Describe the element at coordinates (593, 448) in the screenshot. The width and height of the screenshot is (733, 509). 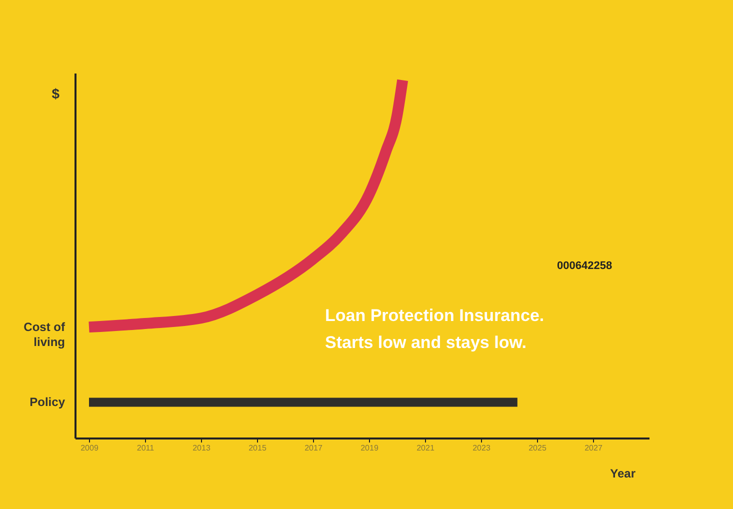
I see `x-tick-label: 2027` at that location.